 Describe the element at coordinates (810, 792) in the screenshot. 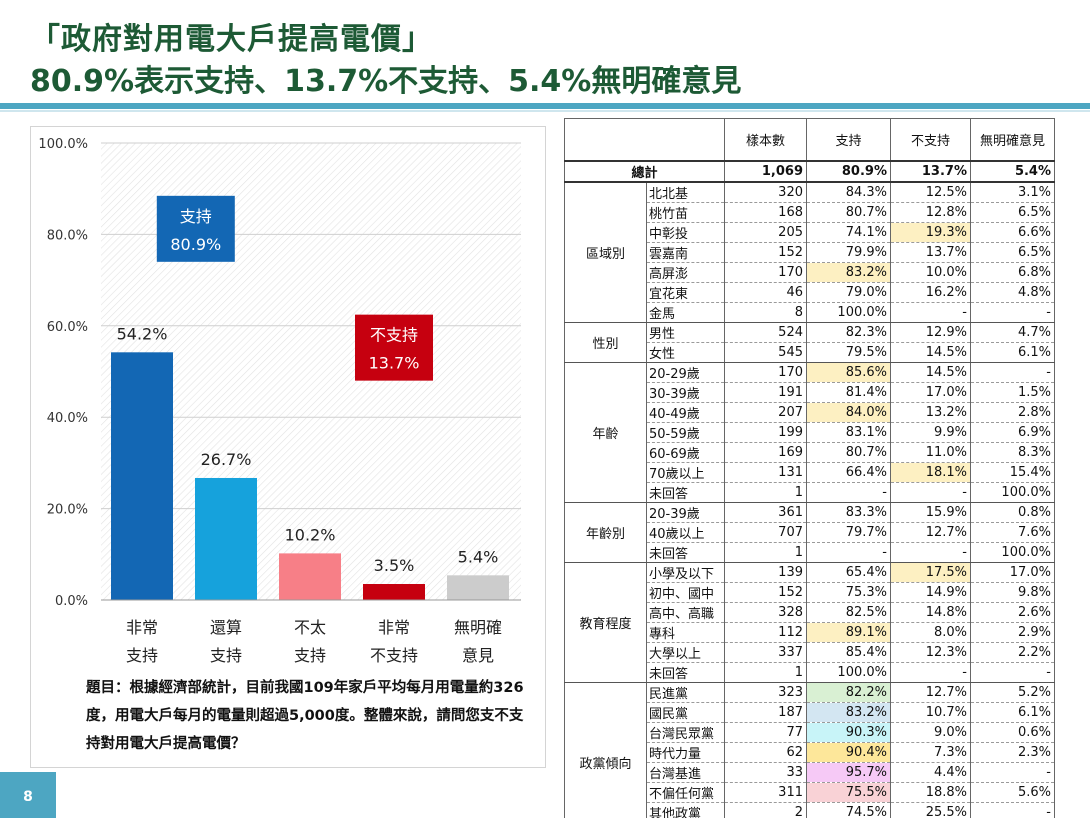

I see `table-row: 不偏任何黨 311 75.5% 18.8% 5.6%` at that location.